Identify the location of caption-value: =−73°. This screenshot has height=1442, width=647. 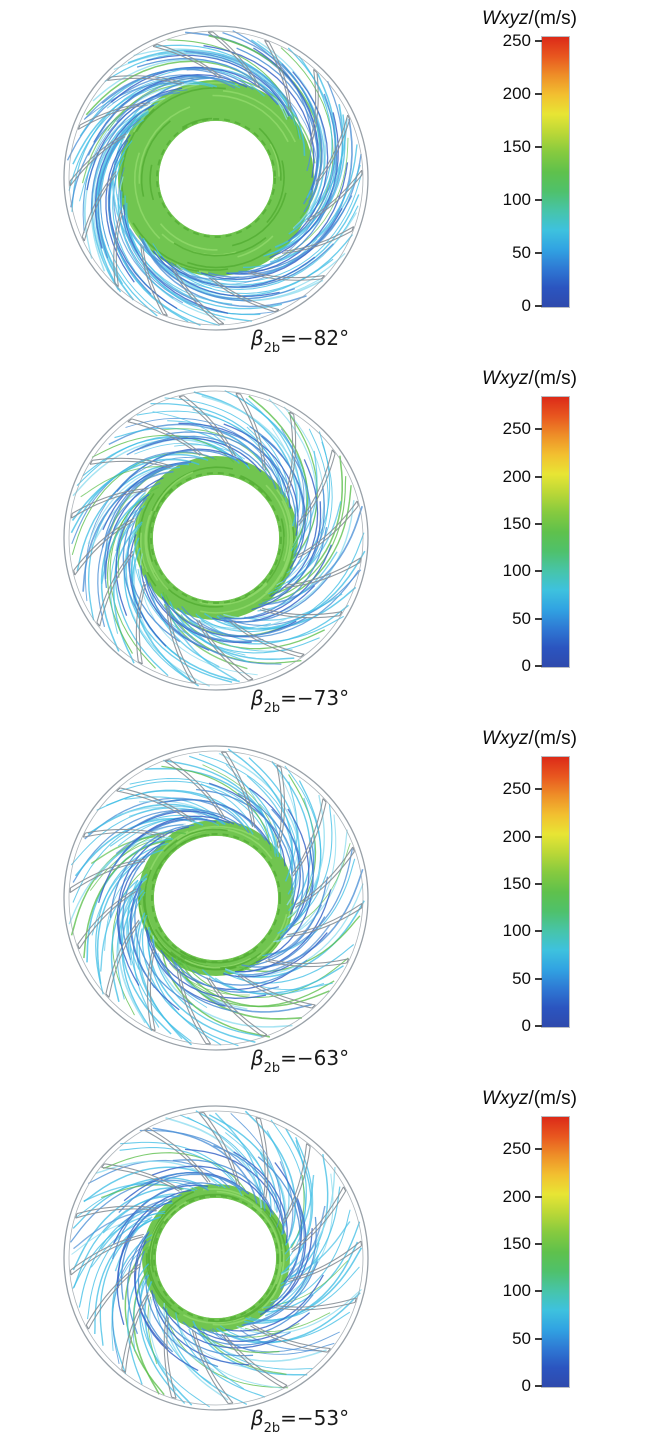
(315, 698).